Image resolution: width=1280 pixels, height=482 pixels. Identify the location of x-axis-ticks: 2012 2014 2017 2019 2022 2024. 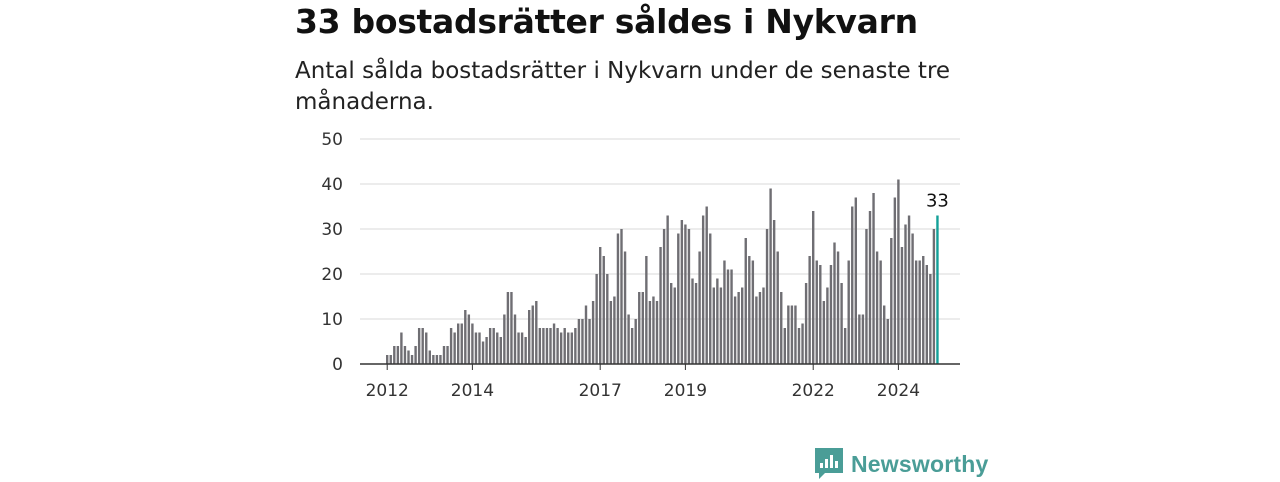
(643, 382).